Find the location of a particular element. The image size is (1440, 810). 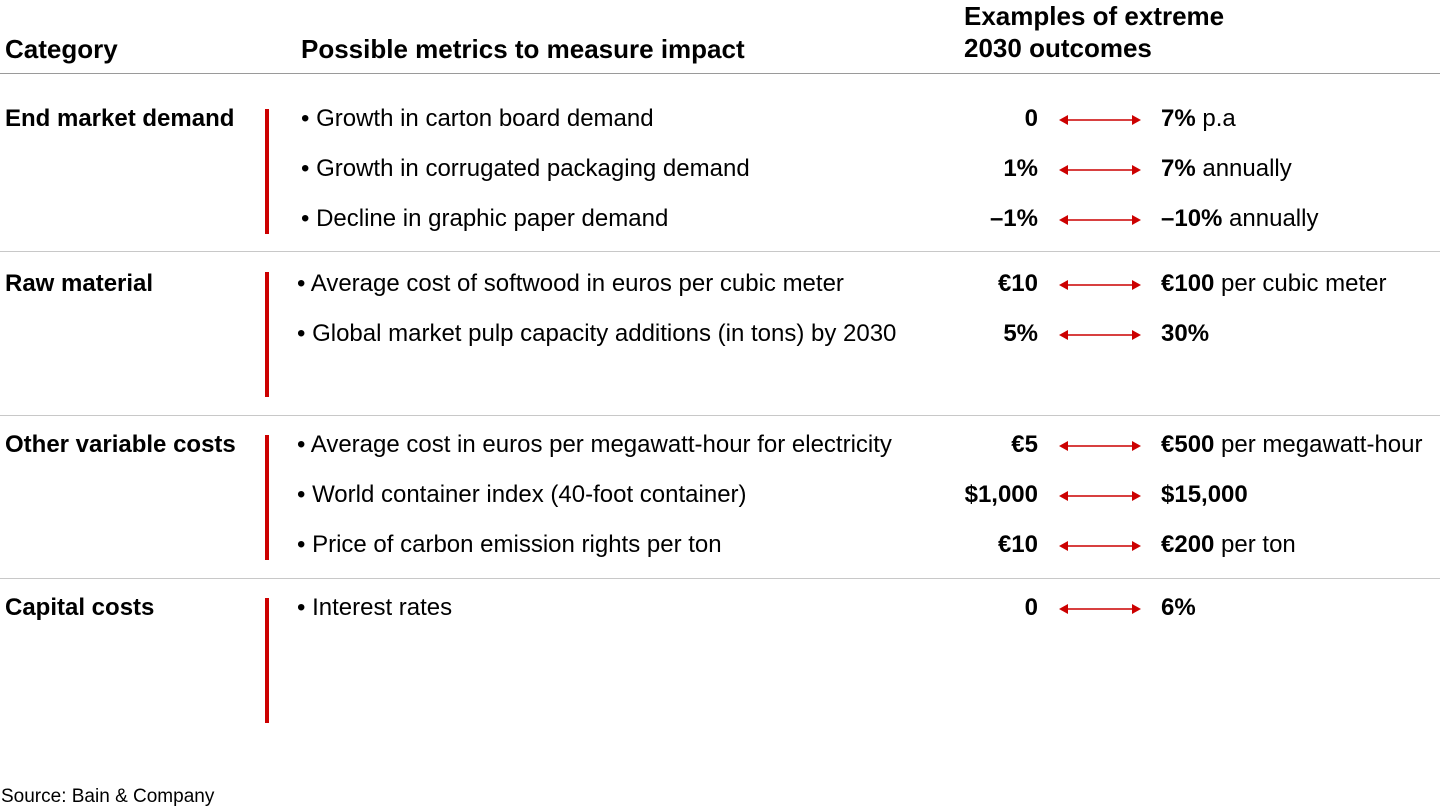

low-value: $1,000 is located at coordinates (1001, 494).